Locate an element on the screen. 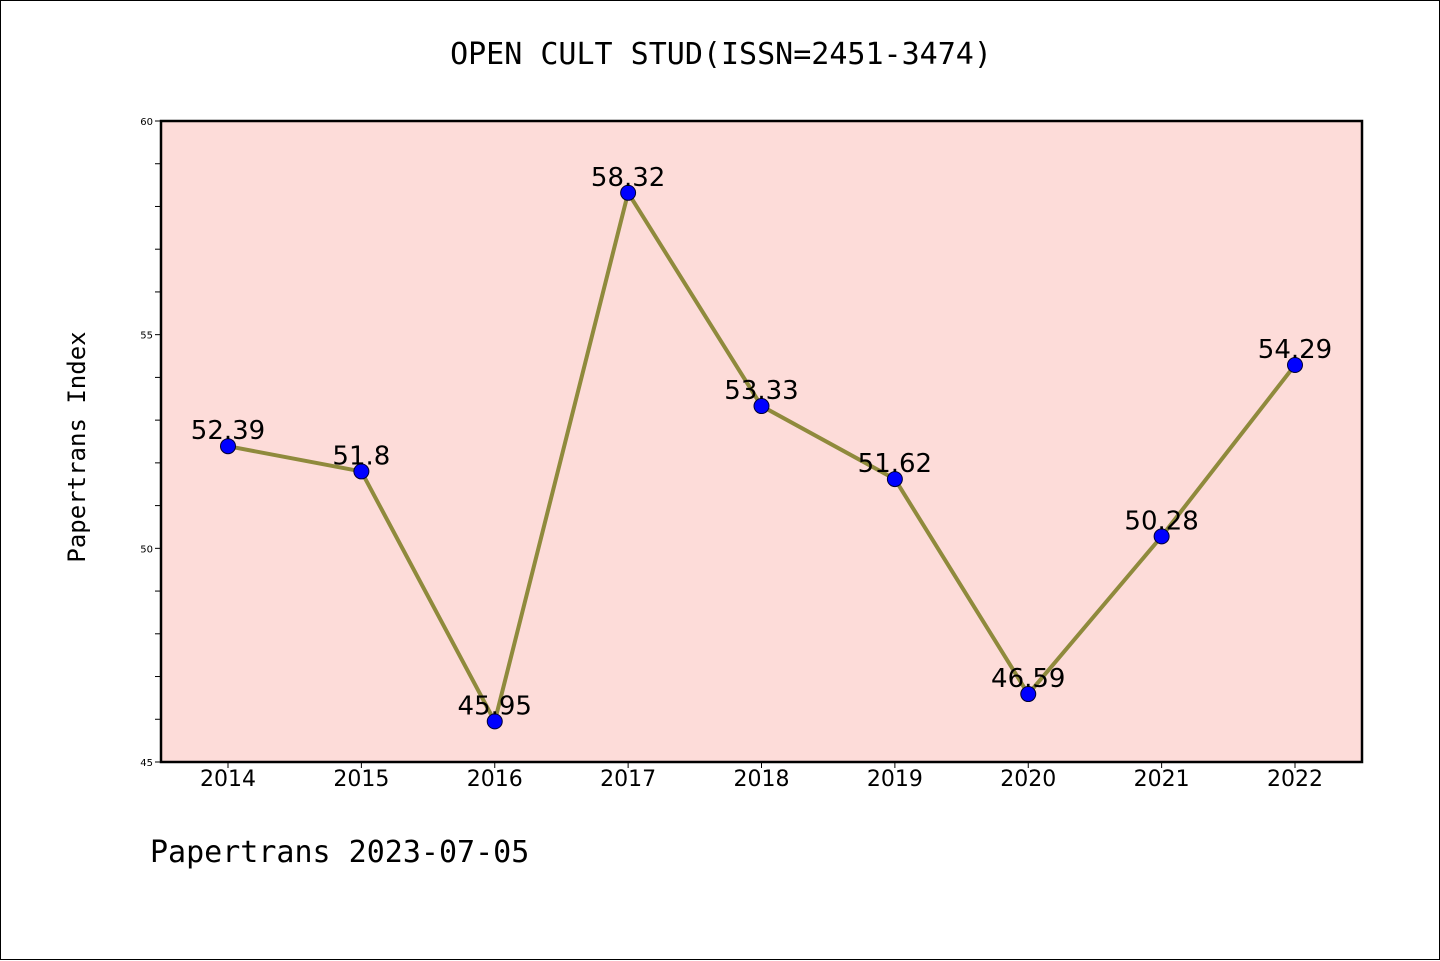 This screenshot has width=1440, height=961. chart-title: OPEN CULT STUD(ISSN=2451-3474) is located at coordinates (721, 54).